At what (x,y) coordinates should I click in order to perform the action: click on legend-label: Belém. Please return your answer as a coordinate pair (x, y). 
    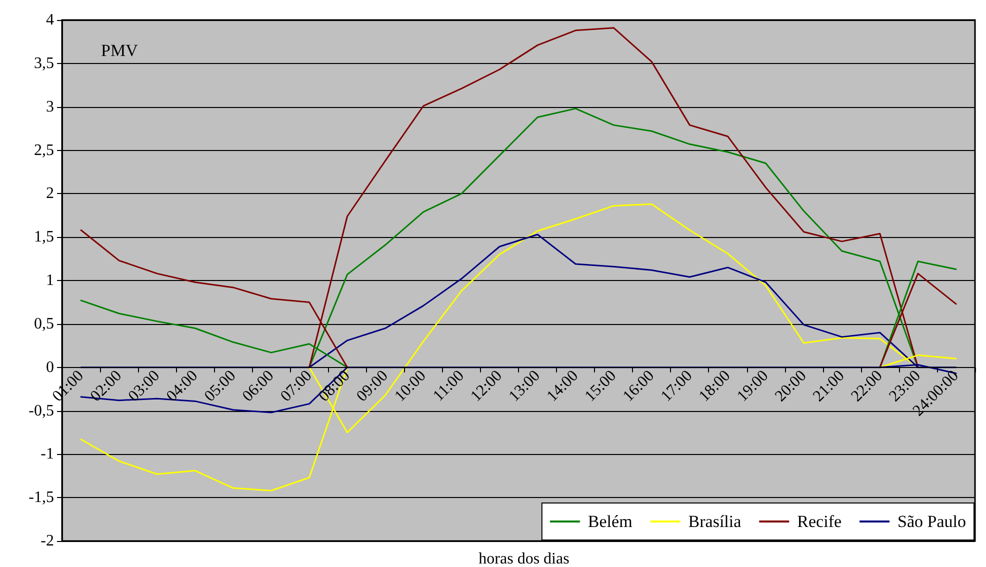
    Looking at the image, I should click on (610, 521).